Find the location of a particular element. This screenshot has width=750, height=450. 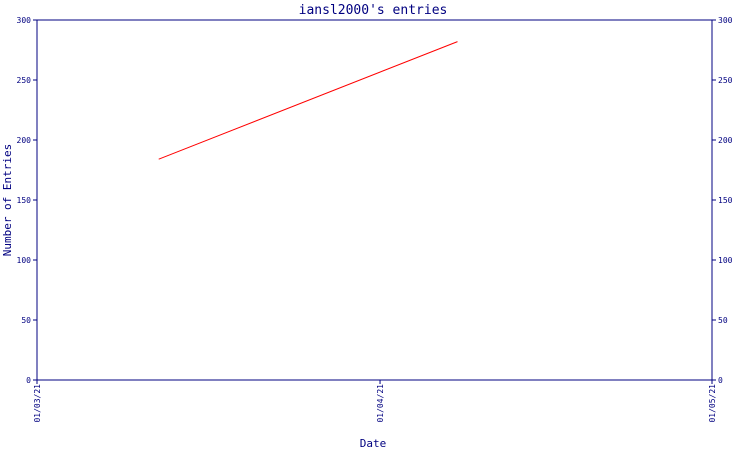

y-tick-label-right: 100 is located at coordinates (725, 260).